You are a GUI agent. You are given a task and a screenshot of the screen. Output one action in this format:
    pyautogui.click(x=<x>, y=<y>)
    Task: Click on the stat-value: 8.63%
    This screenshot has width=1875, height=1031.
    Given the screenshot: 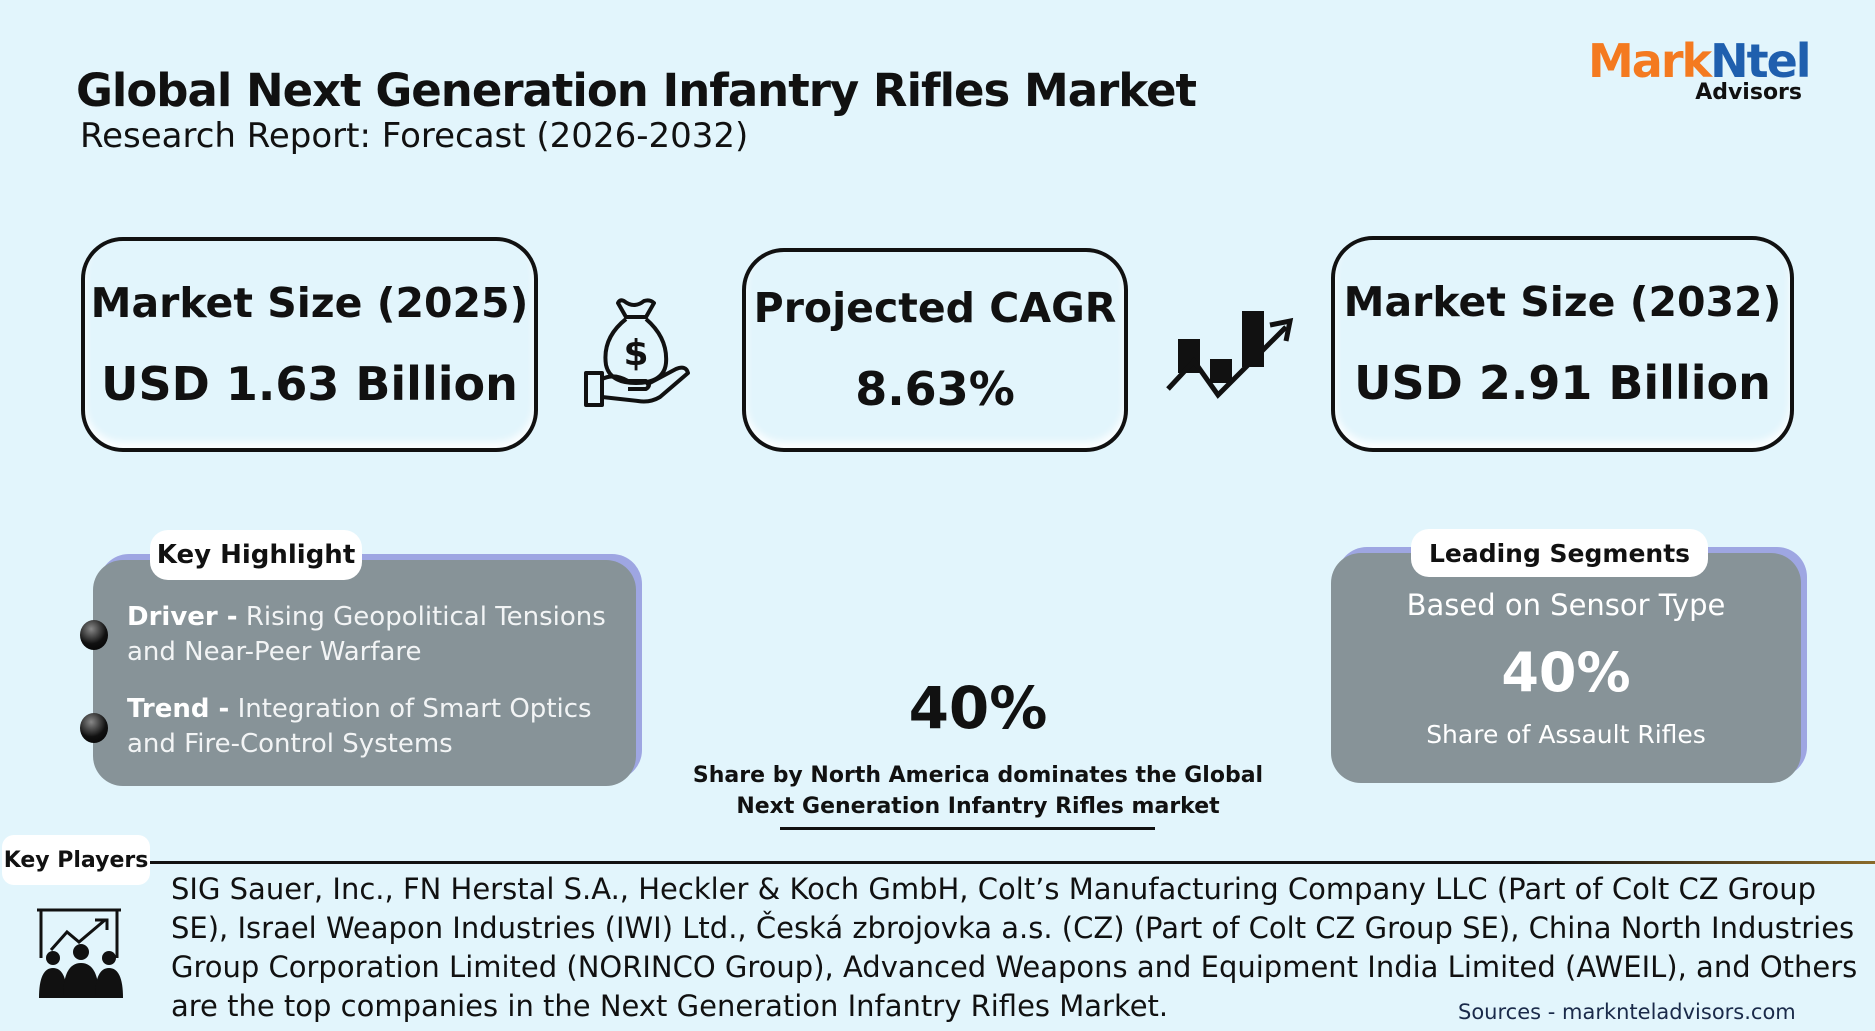 What is the action you would take?
    pyautogui.click(x=935, y=389)
    